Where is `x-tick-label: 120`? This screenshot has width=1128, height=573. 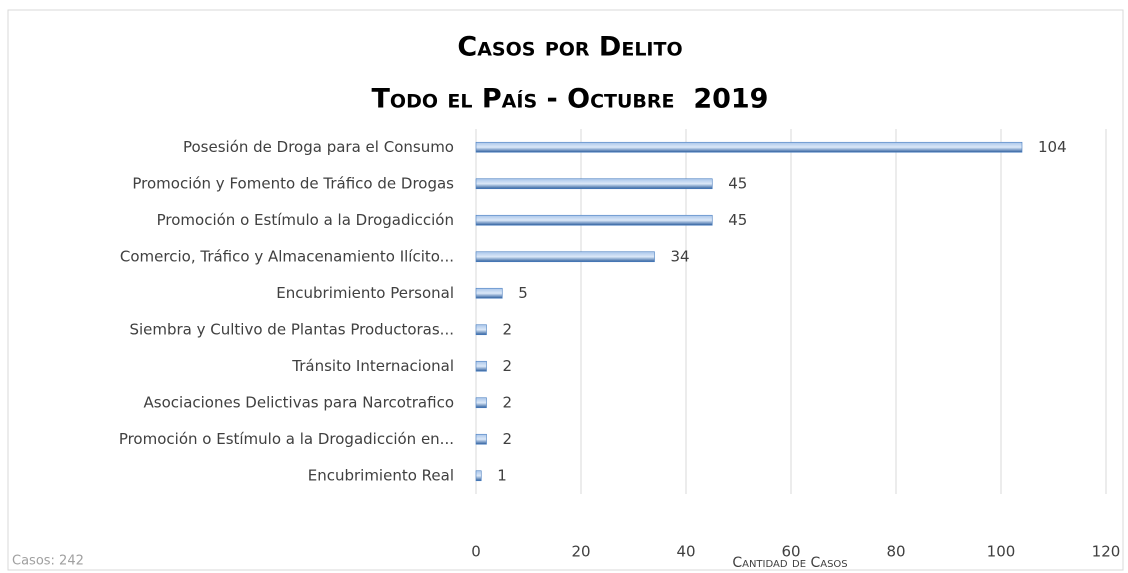 x-tick-label: 120 is located at coordinates (1106, 552).